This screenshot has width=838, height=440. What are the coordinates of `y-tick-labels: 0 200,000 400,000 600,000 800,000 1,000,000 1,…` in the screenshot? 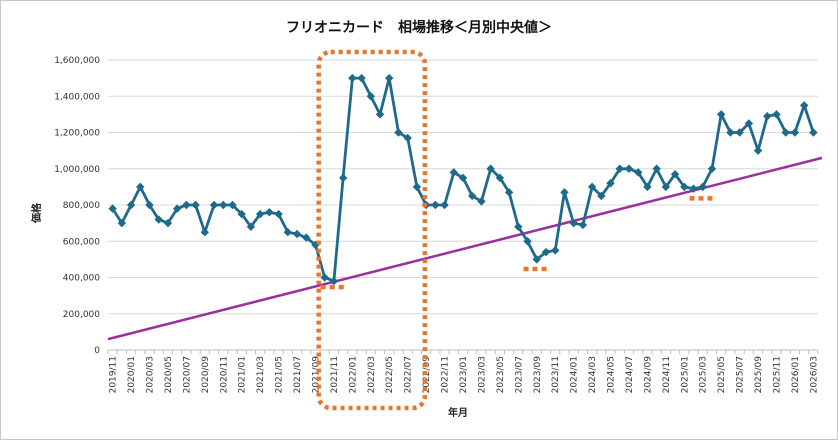 It's located at (77, 206).